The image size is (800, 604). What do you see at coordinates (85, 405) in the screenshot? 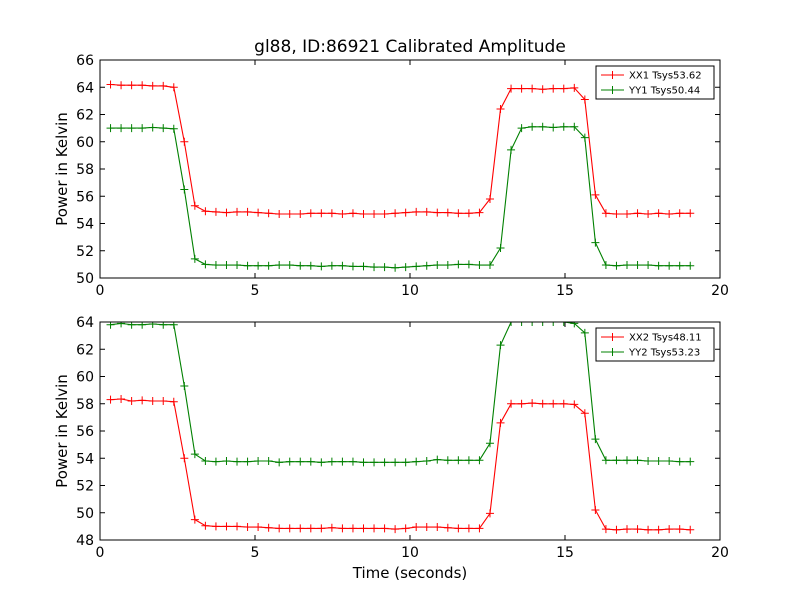
I see `y-tick-label: 58` at bounding box center [85, 405].